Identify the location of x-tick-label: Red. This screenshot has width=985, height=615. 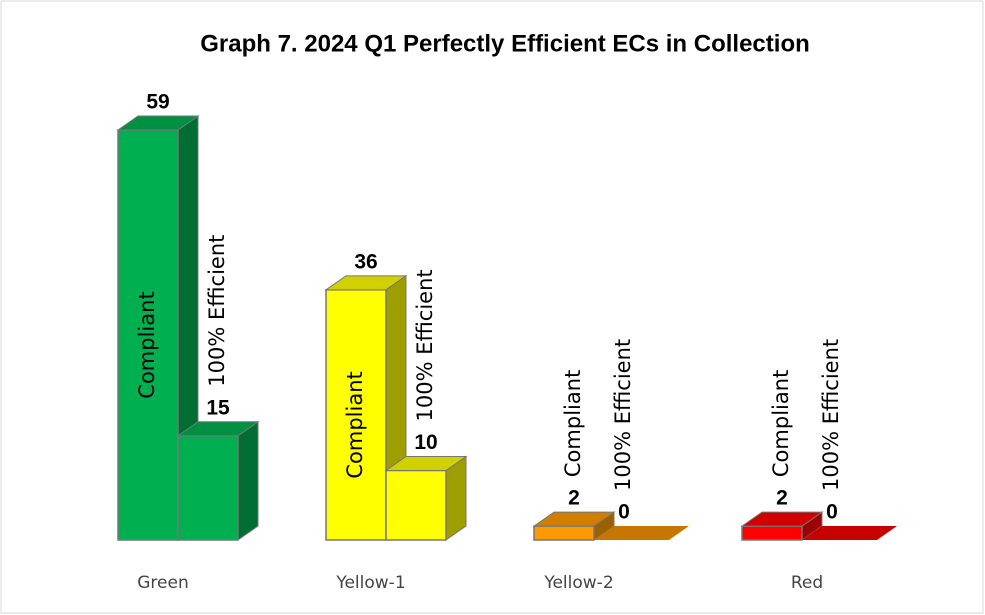
(807, 583).